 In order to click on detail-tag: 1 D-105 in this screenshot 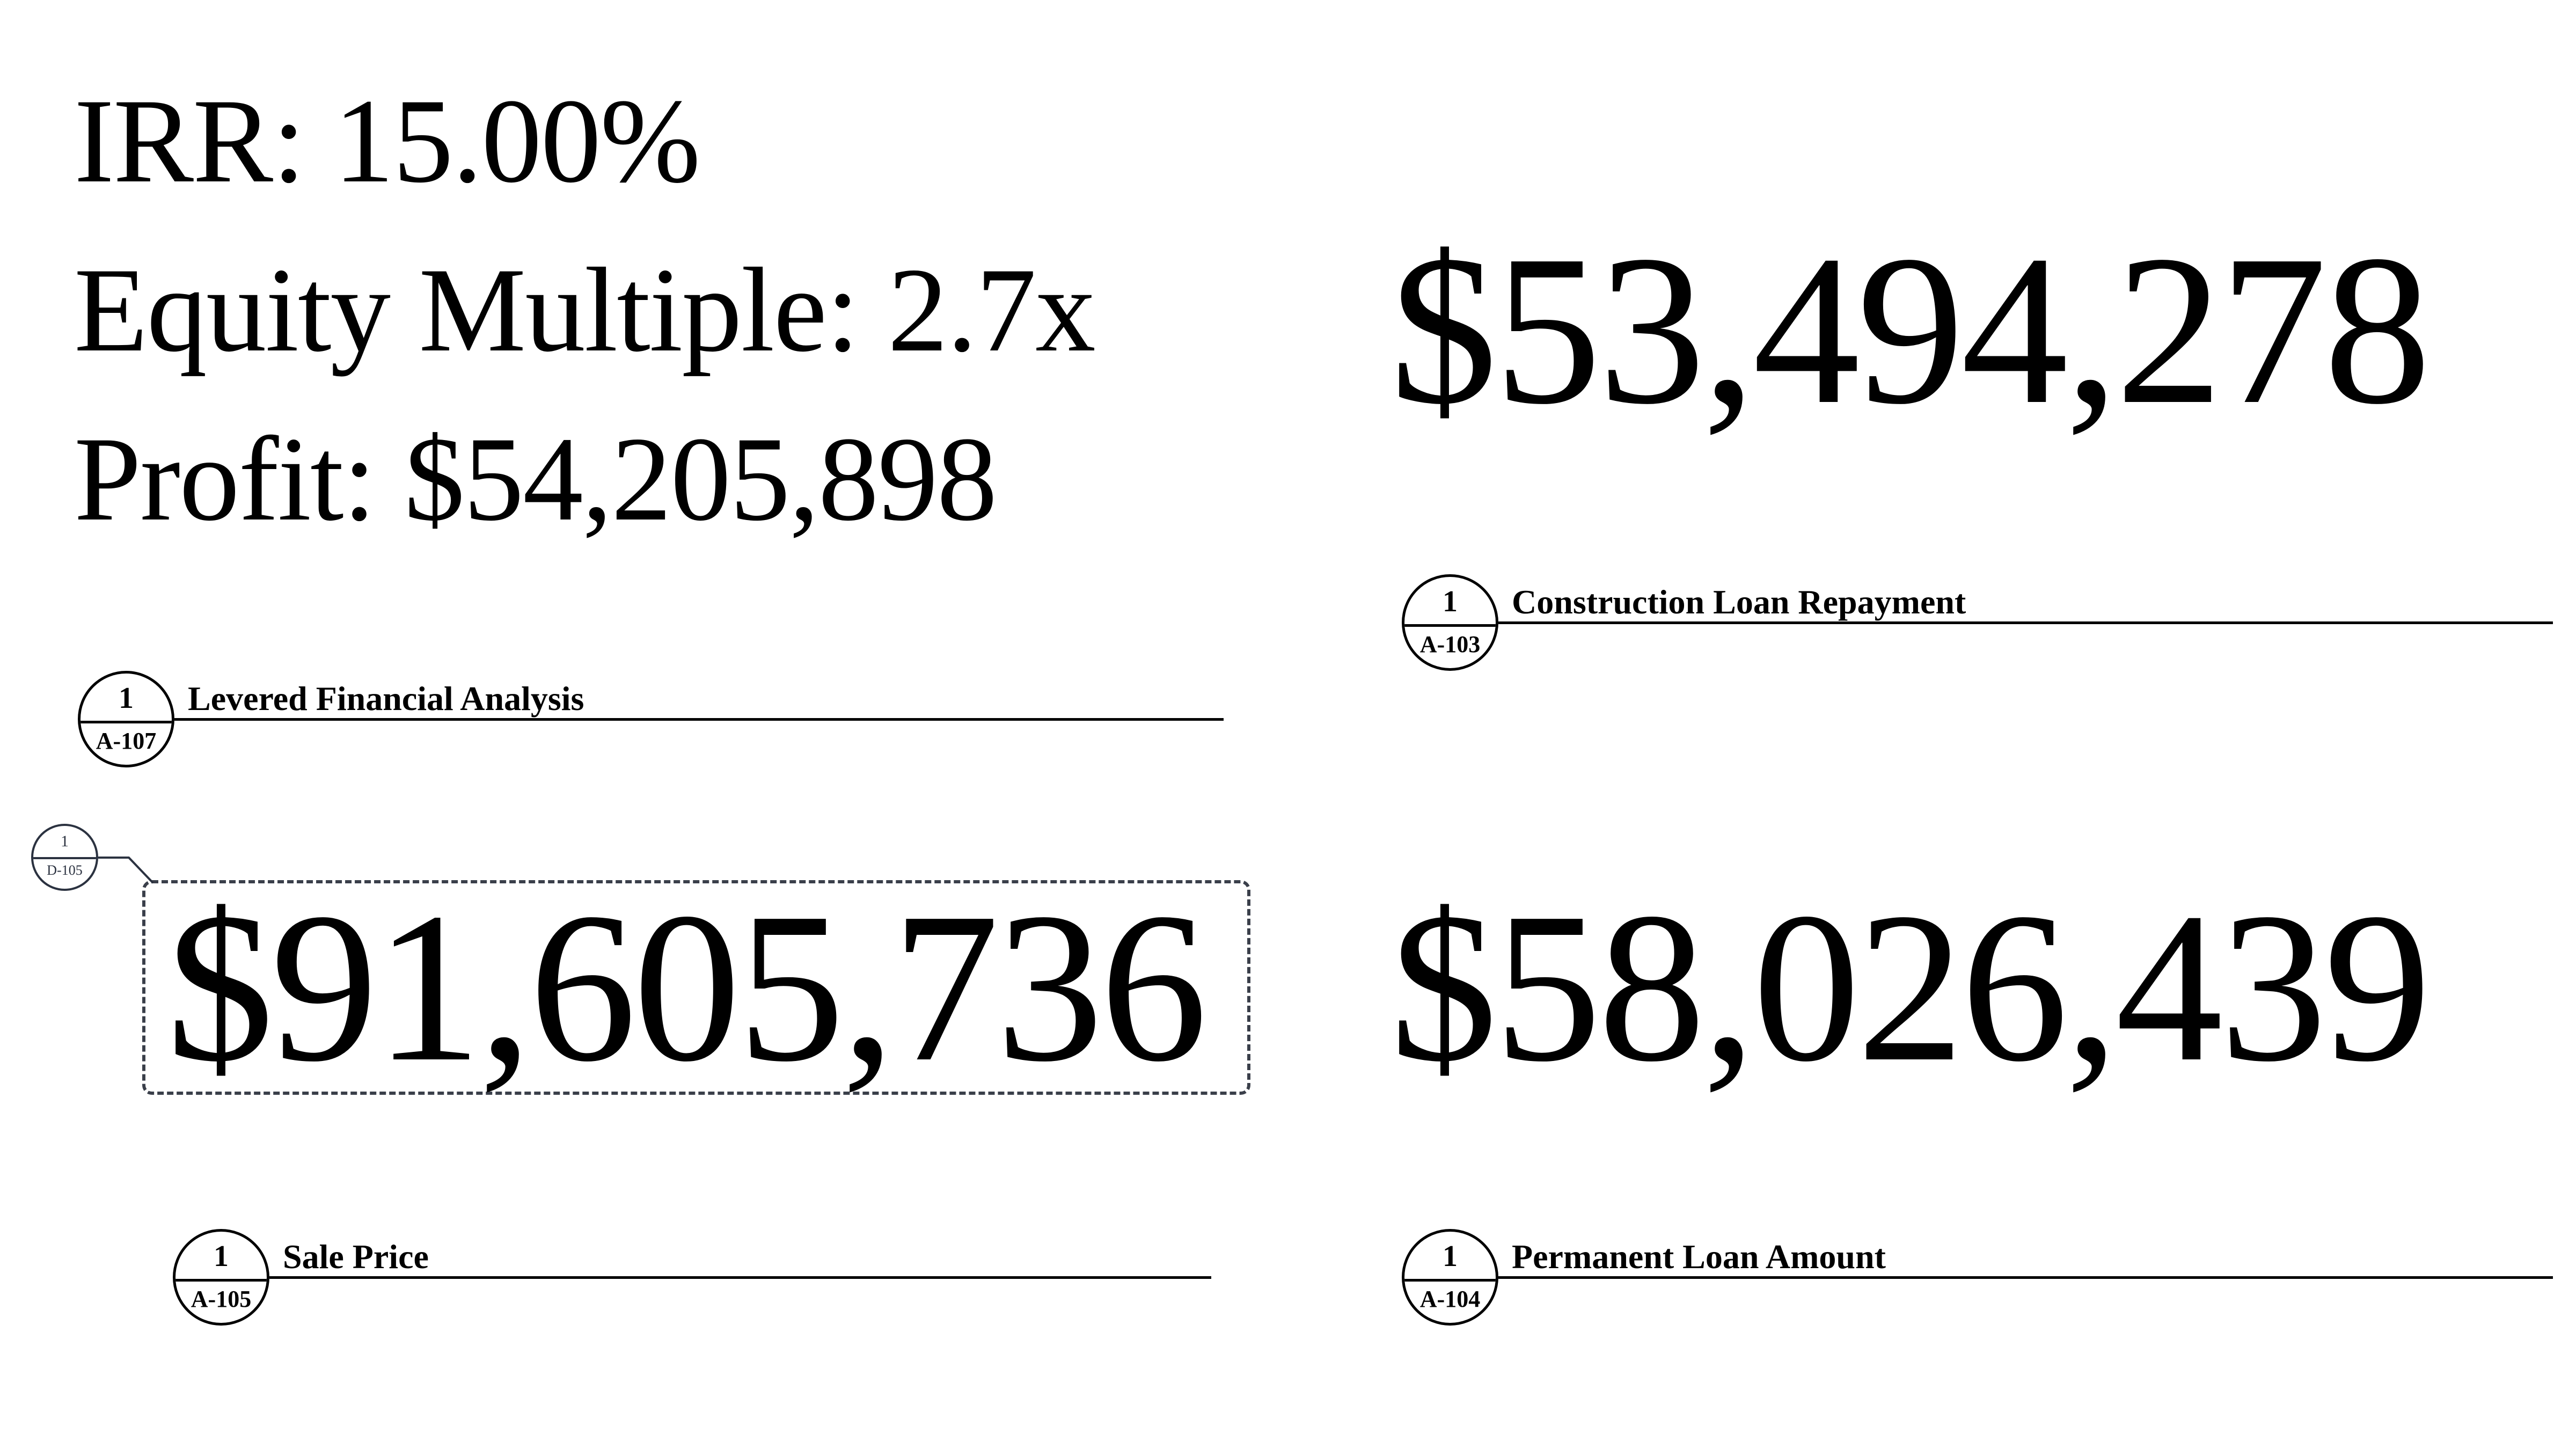, I will do `click(64, 857)`.